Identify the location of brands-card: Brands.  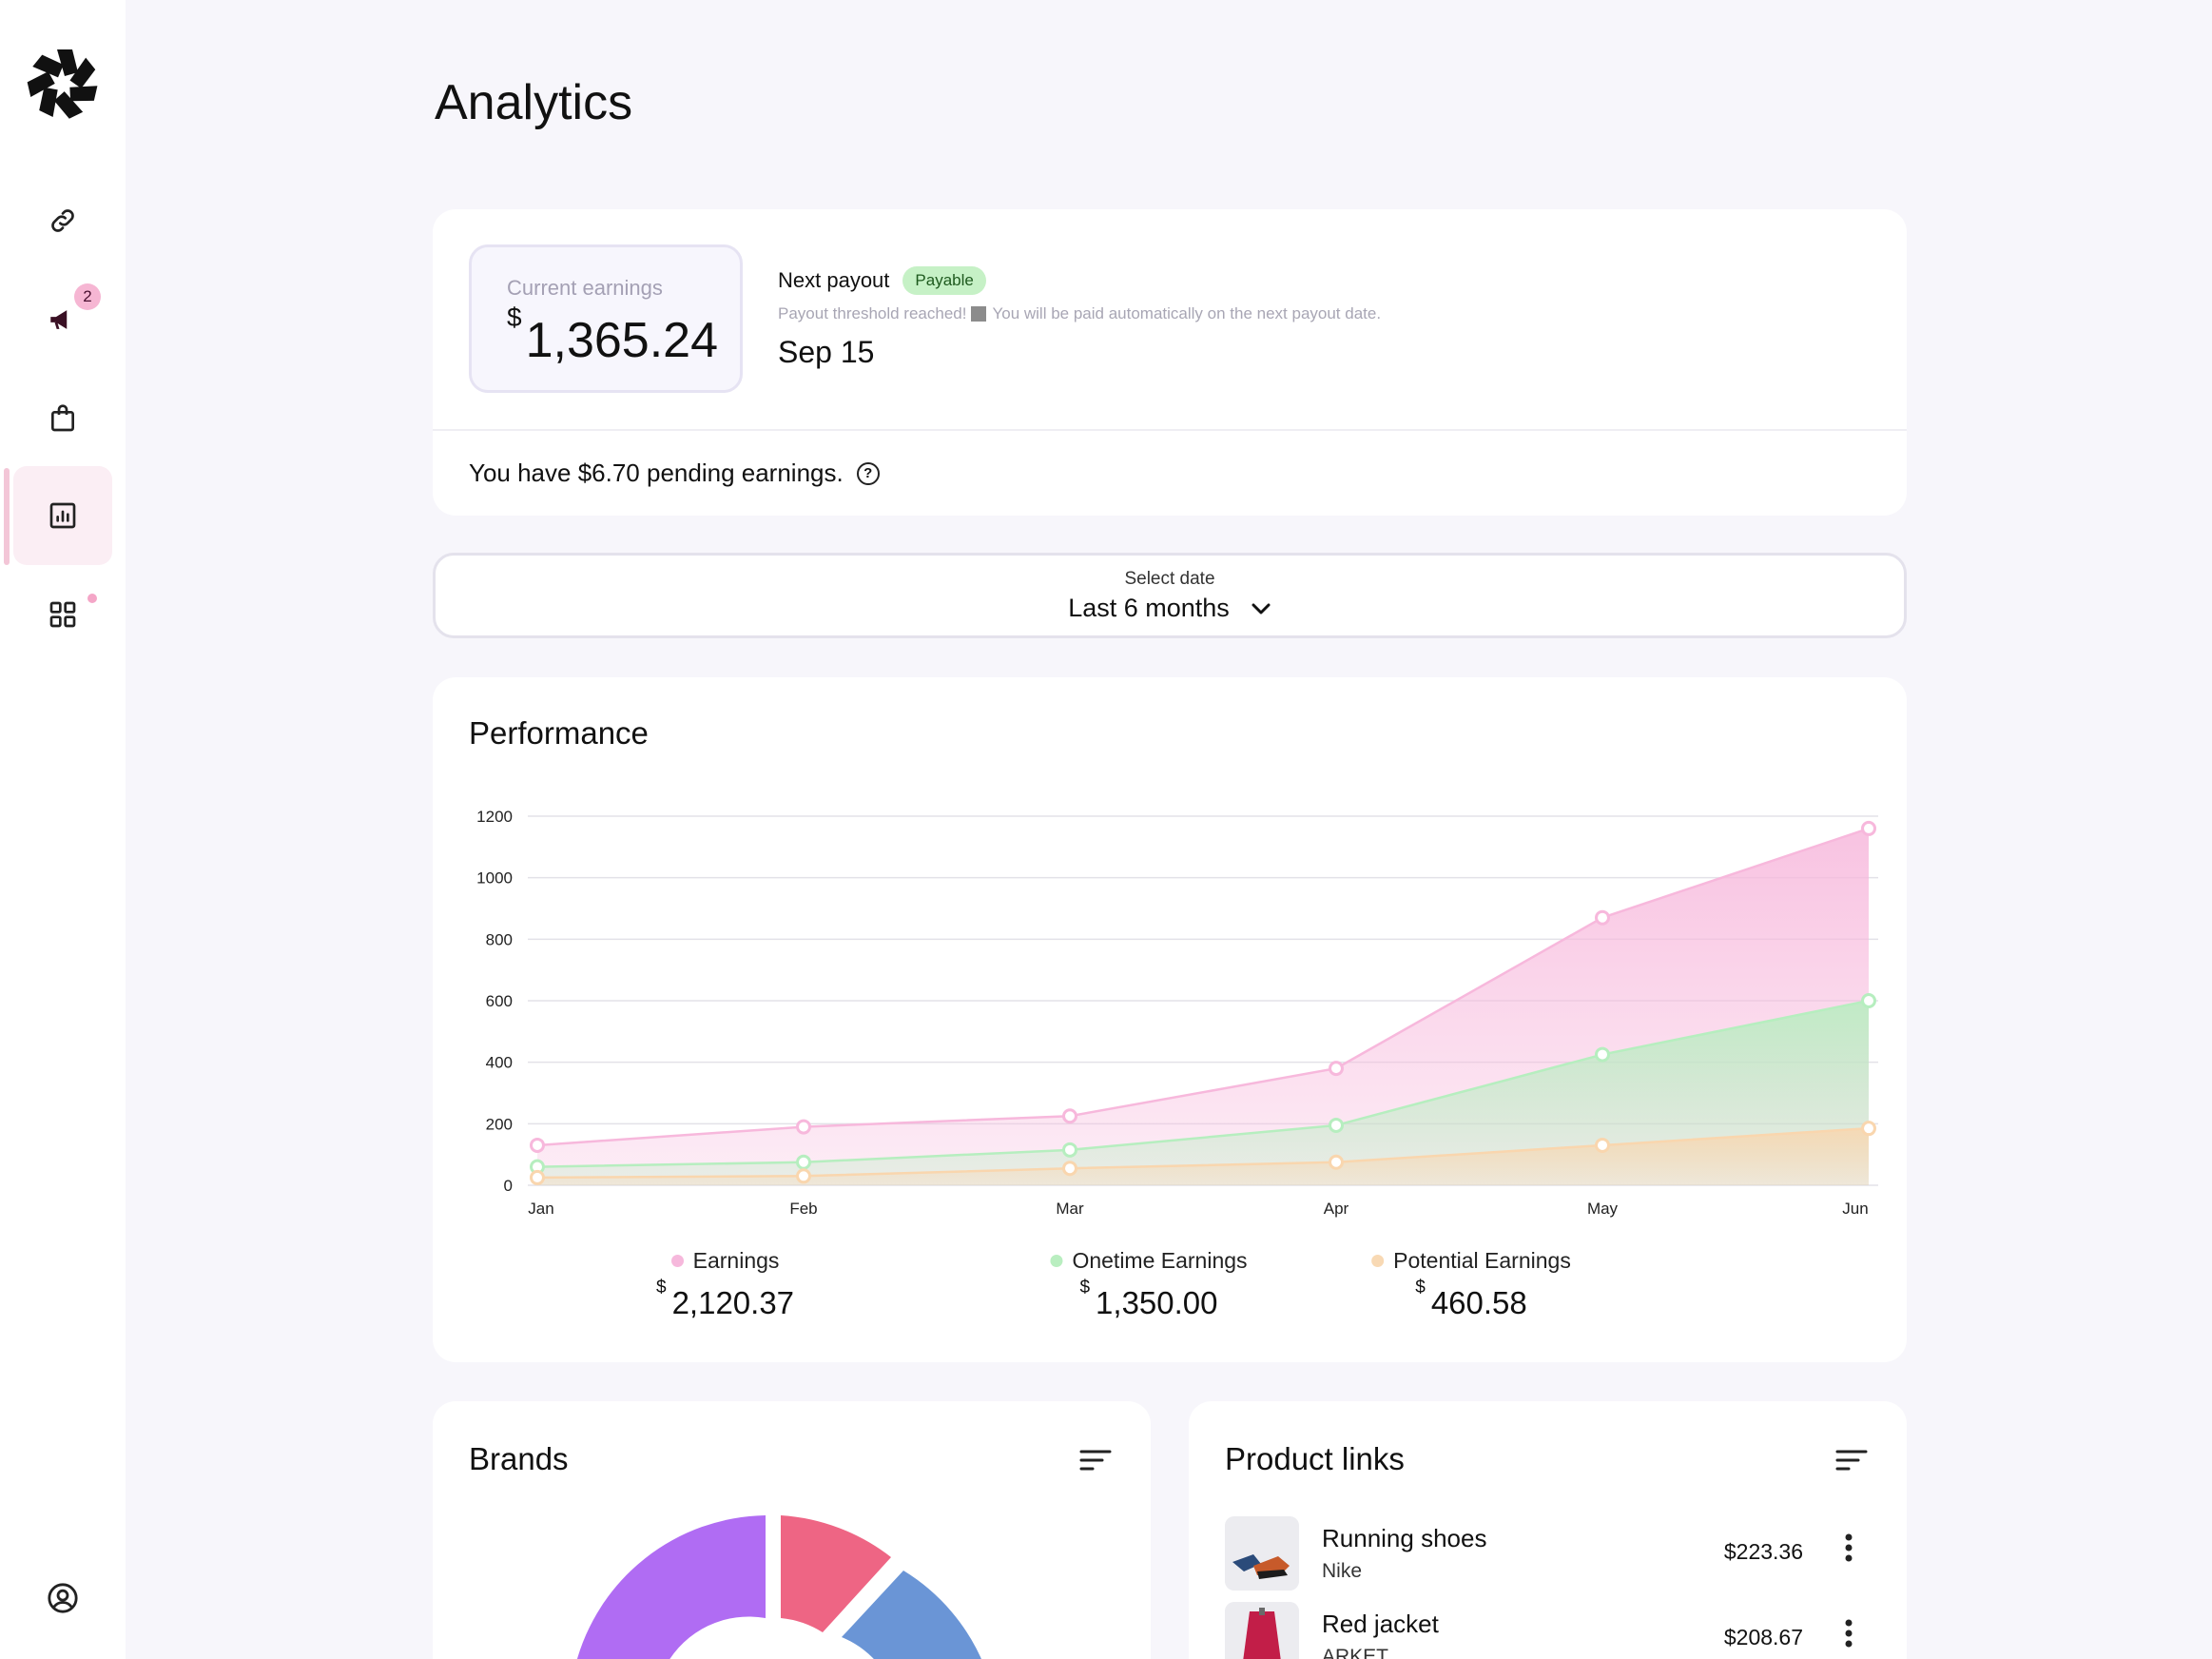
(792, 1530).